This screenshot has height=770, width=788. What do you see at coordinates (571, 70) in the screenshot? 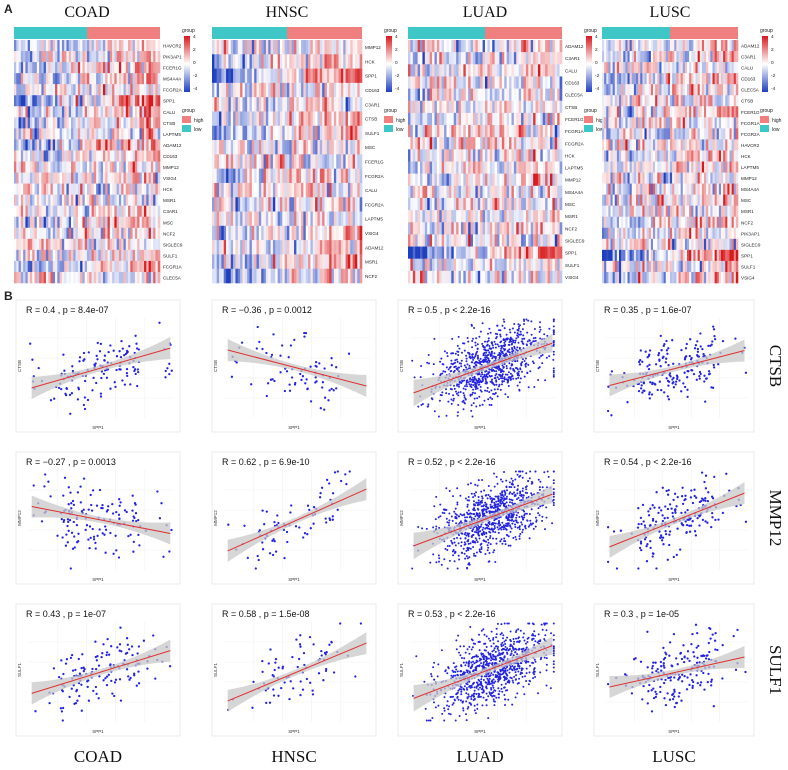
I see `heatmap-gene-label: CALU` at bounding box center [571, 70].